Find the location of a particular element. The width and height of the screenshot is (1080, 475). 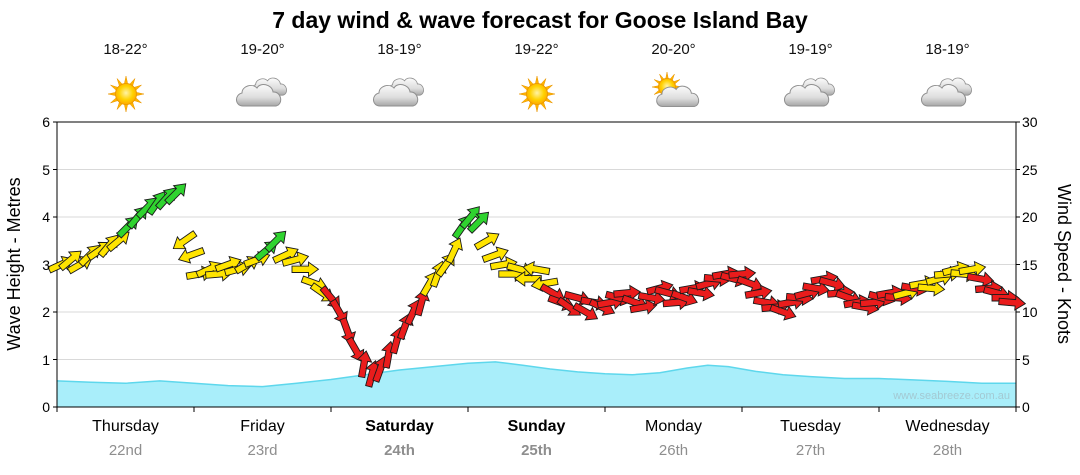

weather-icon-partly-cloudy is located at coordinates (675, 89).